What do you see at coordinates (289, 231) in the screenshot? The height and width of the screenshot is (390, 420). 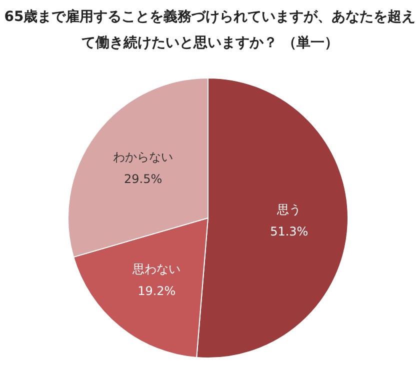 I see `data-label: 51.3%` at bounding box center [289, 231].